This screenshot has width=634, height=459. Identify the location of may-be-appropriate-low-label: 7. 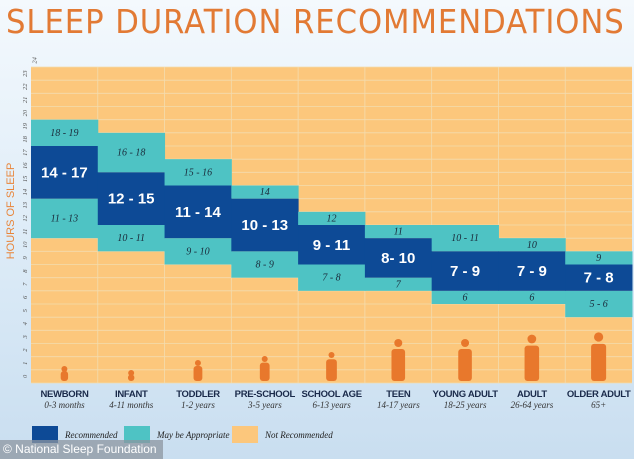
(399, 284).